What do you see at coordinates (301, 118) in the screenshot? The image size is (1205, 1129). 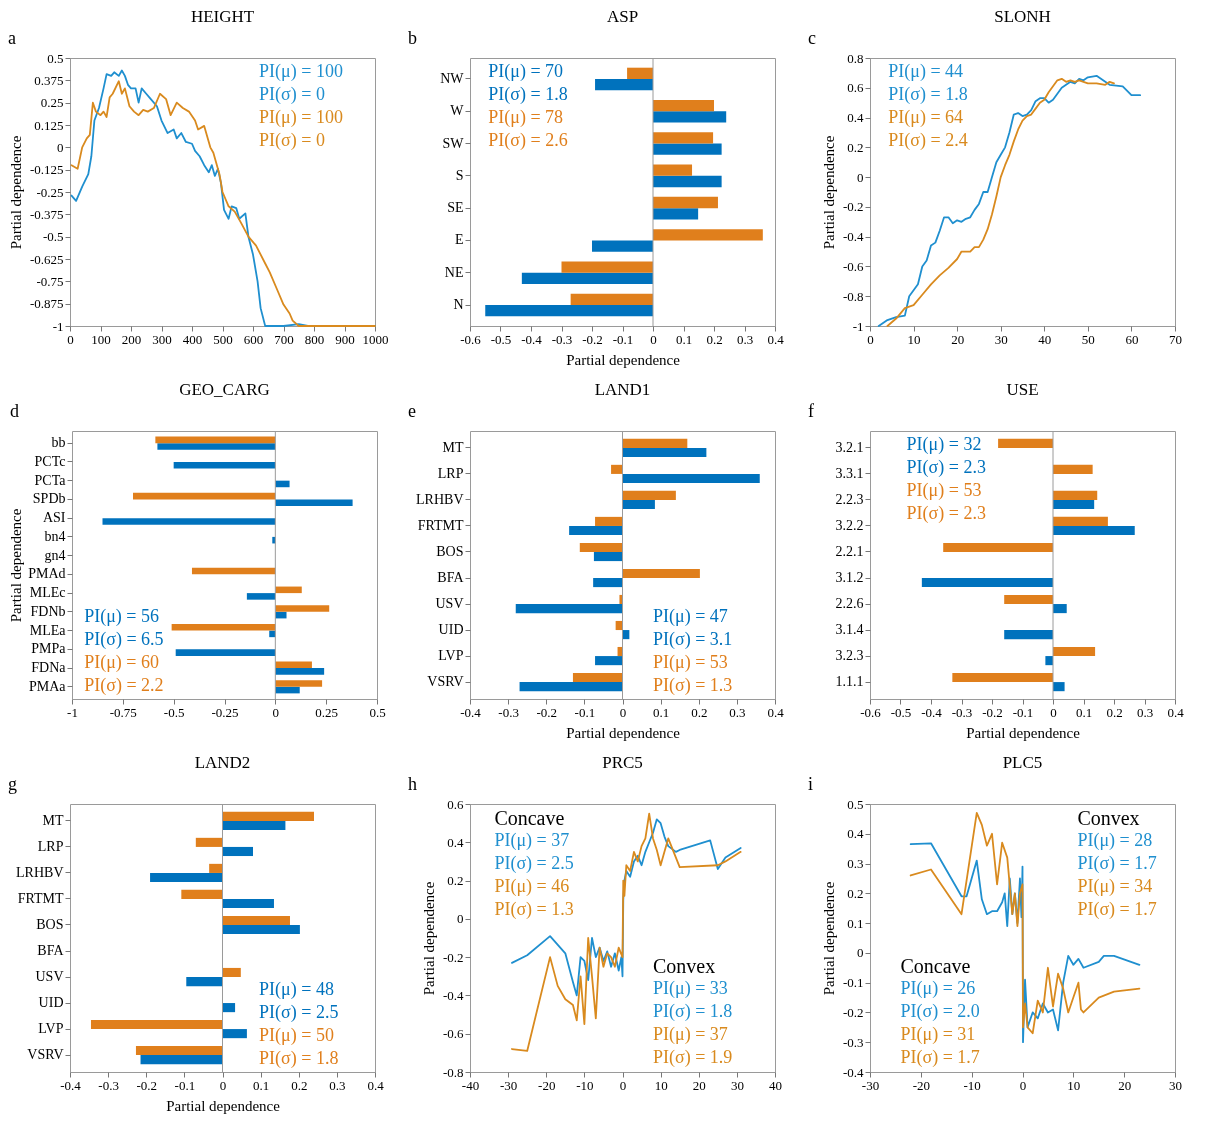 I see `annotation: PI(μ) = 100` at bounding box center [301, 118].